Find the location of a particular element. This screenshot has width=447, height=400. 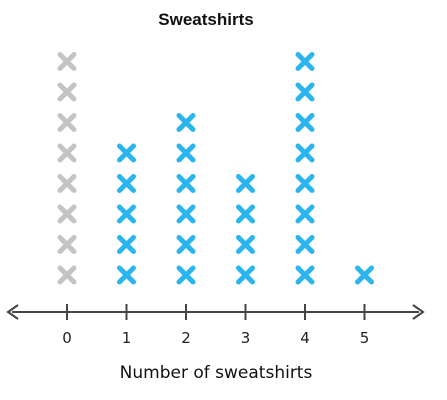

x-axis-right-arrow is located at coordinates (418, 312).